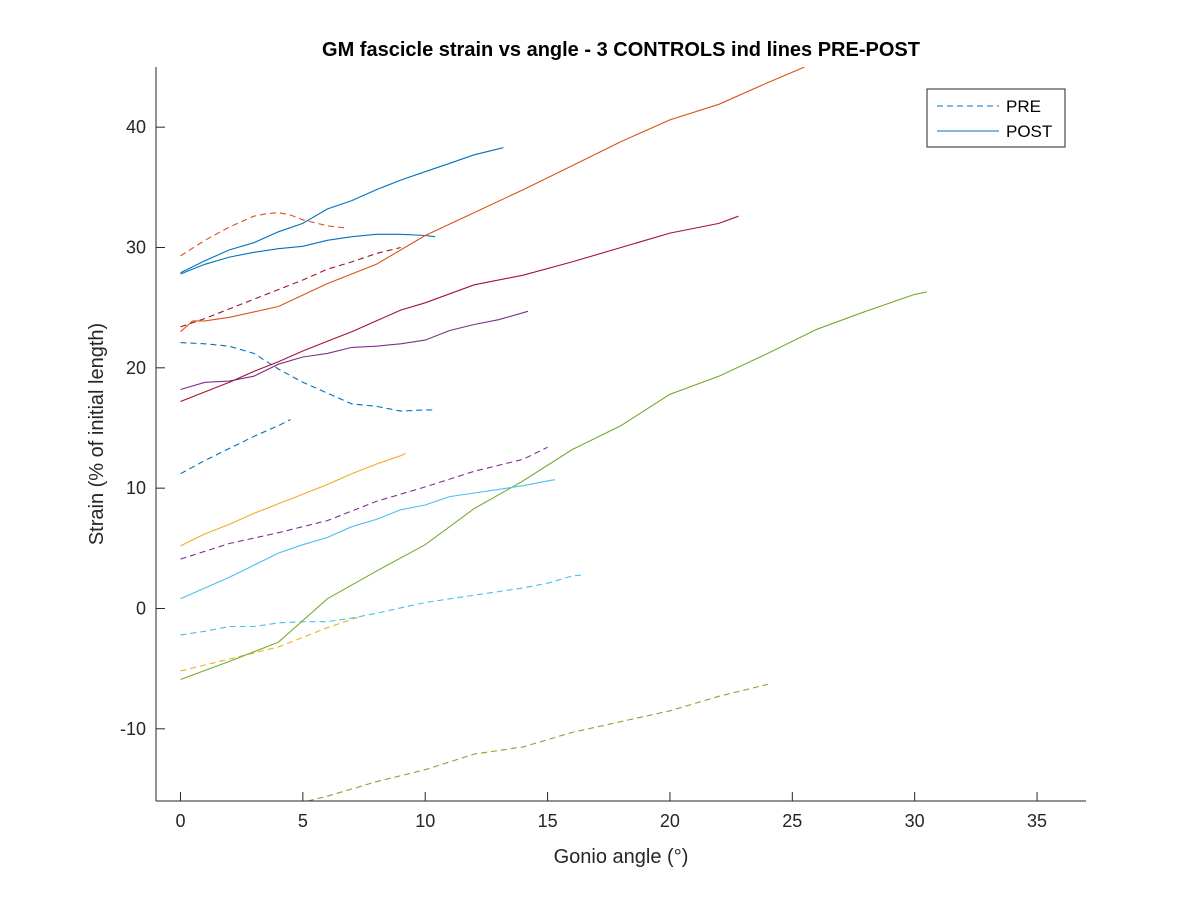 The width and height of the screenshot is (1200, 900). Describe the element at coordinates (136, 488) in the screenshot. I see `y-tick-label: 10` at that location.